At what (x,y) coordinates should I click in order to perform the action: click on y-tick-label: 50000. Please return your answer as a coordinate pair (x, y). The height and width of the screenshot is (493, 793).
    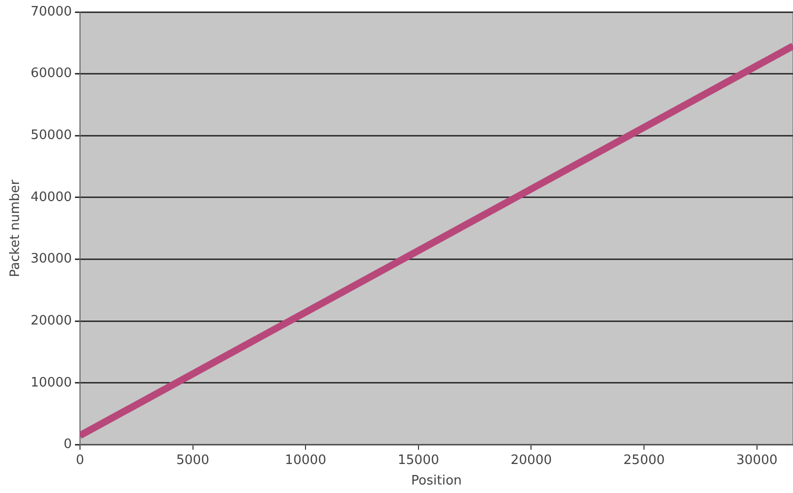
    Looking at the image, I should click on (51, 136).